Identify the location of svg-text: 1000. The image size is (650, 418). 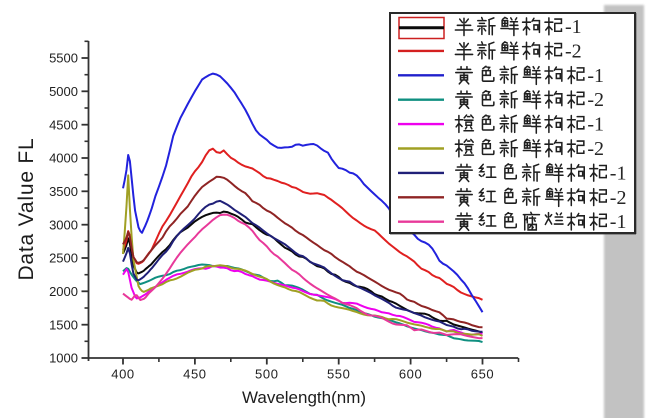
(63, 358).